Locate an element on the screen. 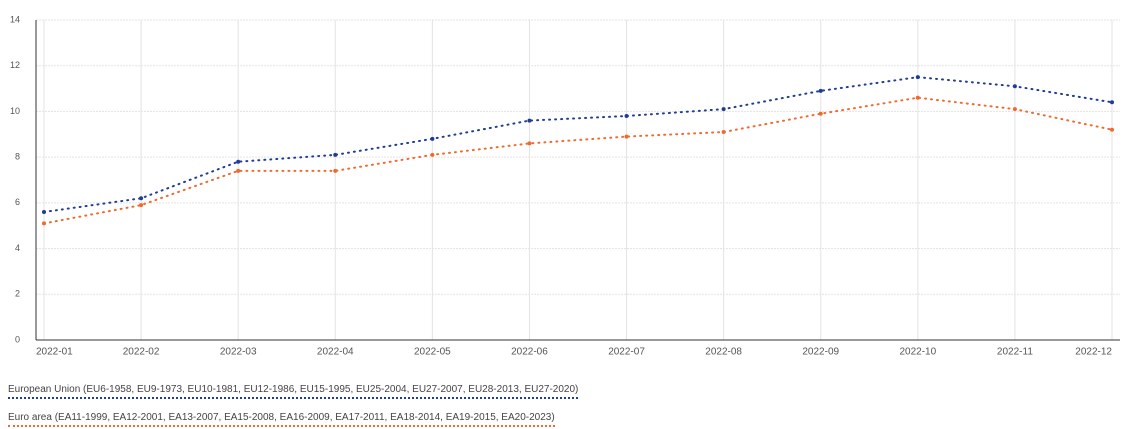 The image size is (1126, 429). x-tick-label: 2022-11 is located at coordinates (1015, 352).